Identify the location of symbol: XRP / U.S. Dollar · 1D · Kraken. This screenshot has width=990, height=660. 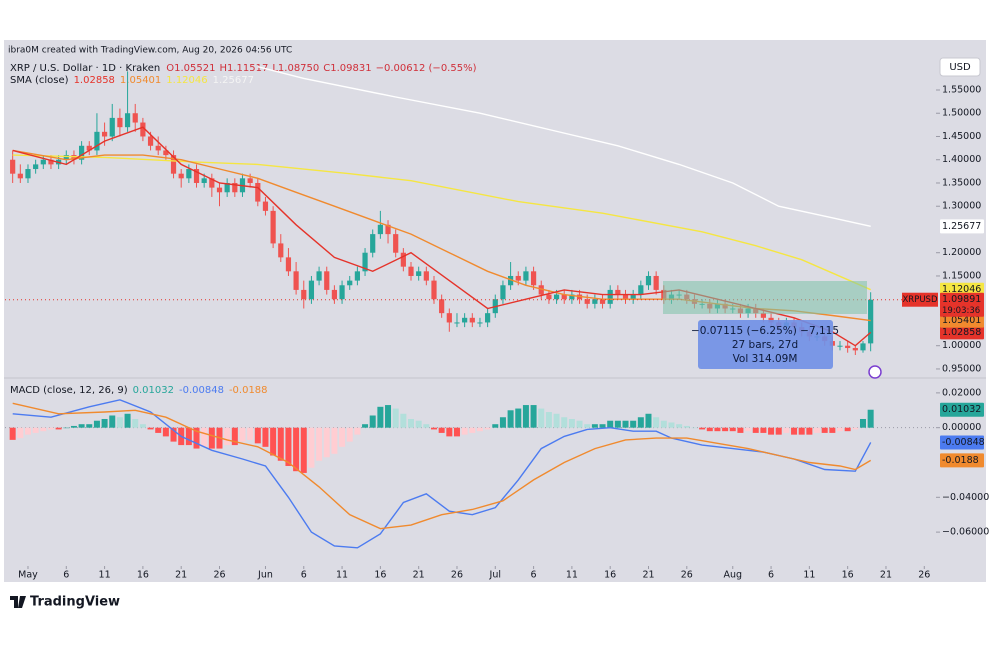
(85, 68).